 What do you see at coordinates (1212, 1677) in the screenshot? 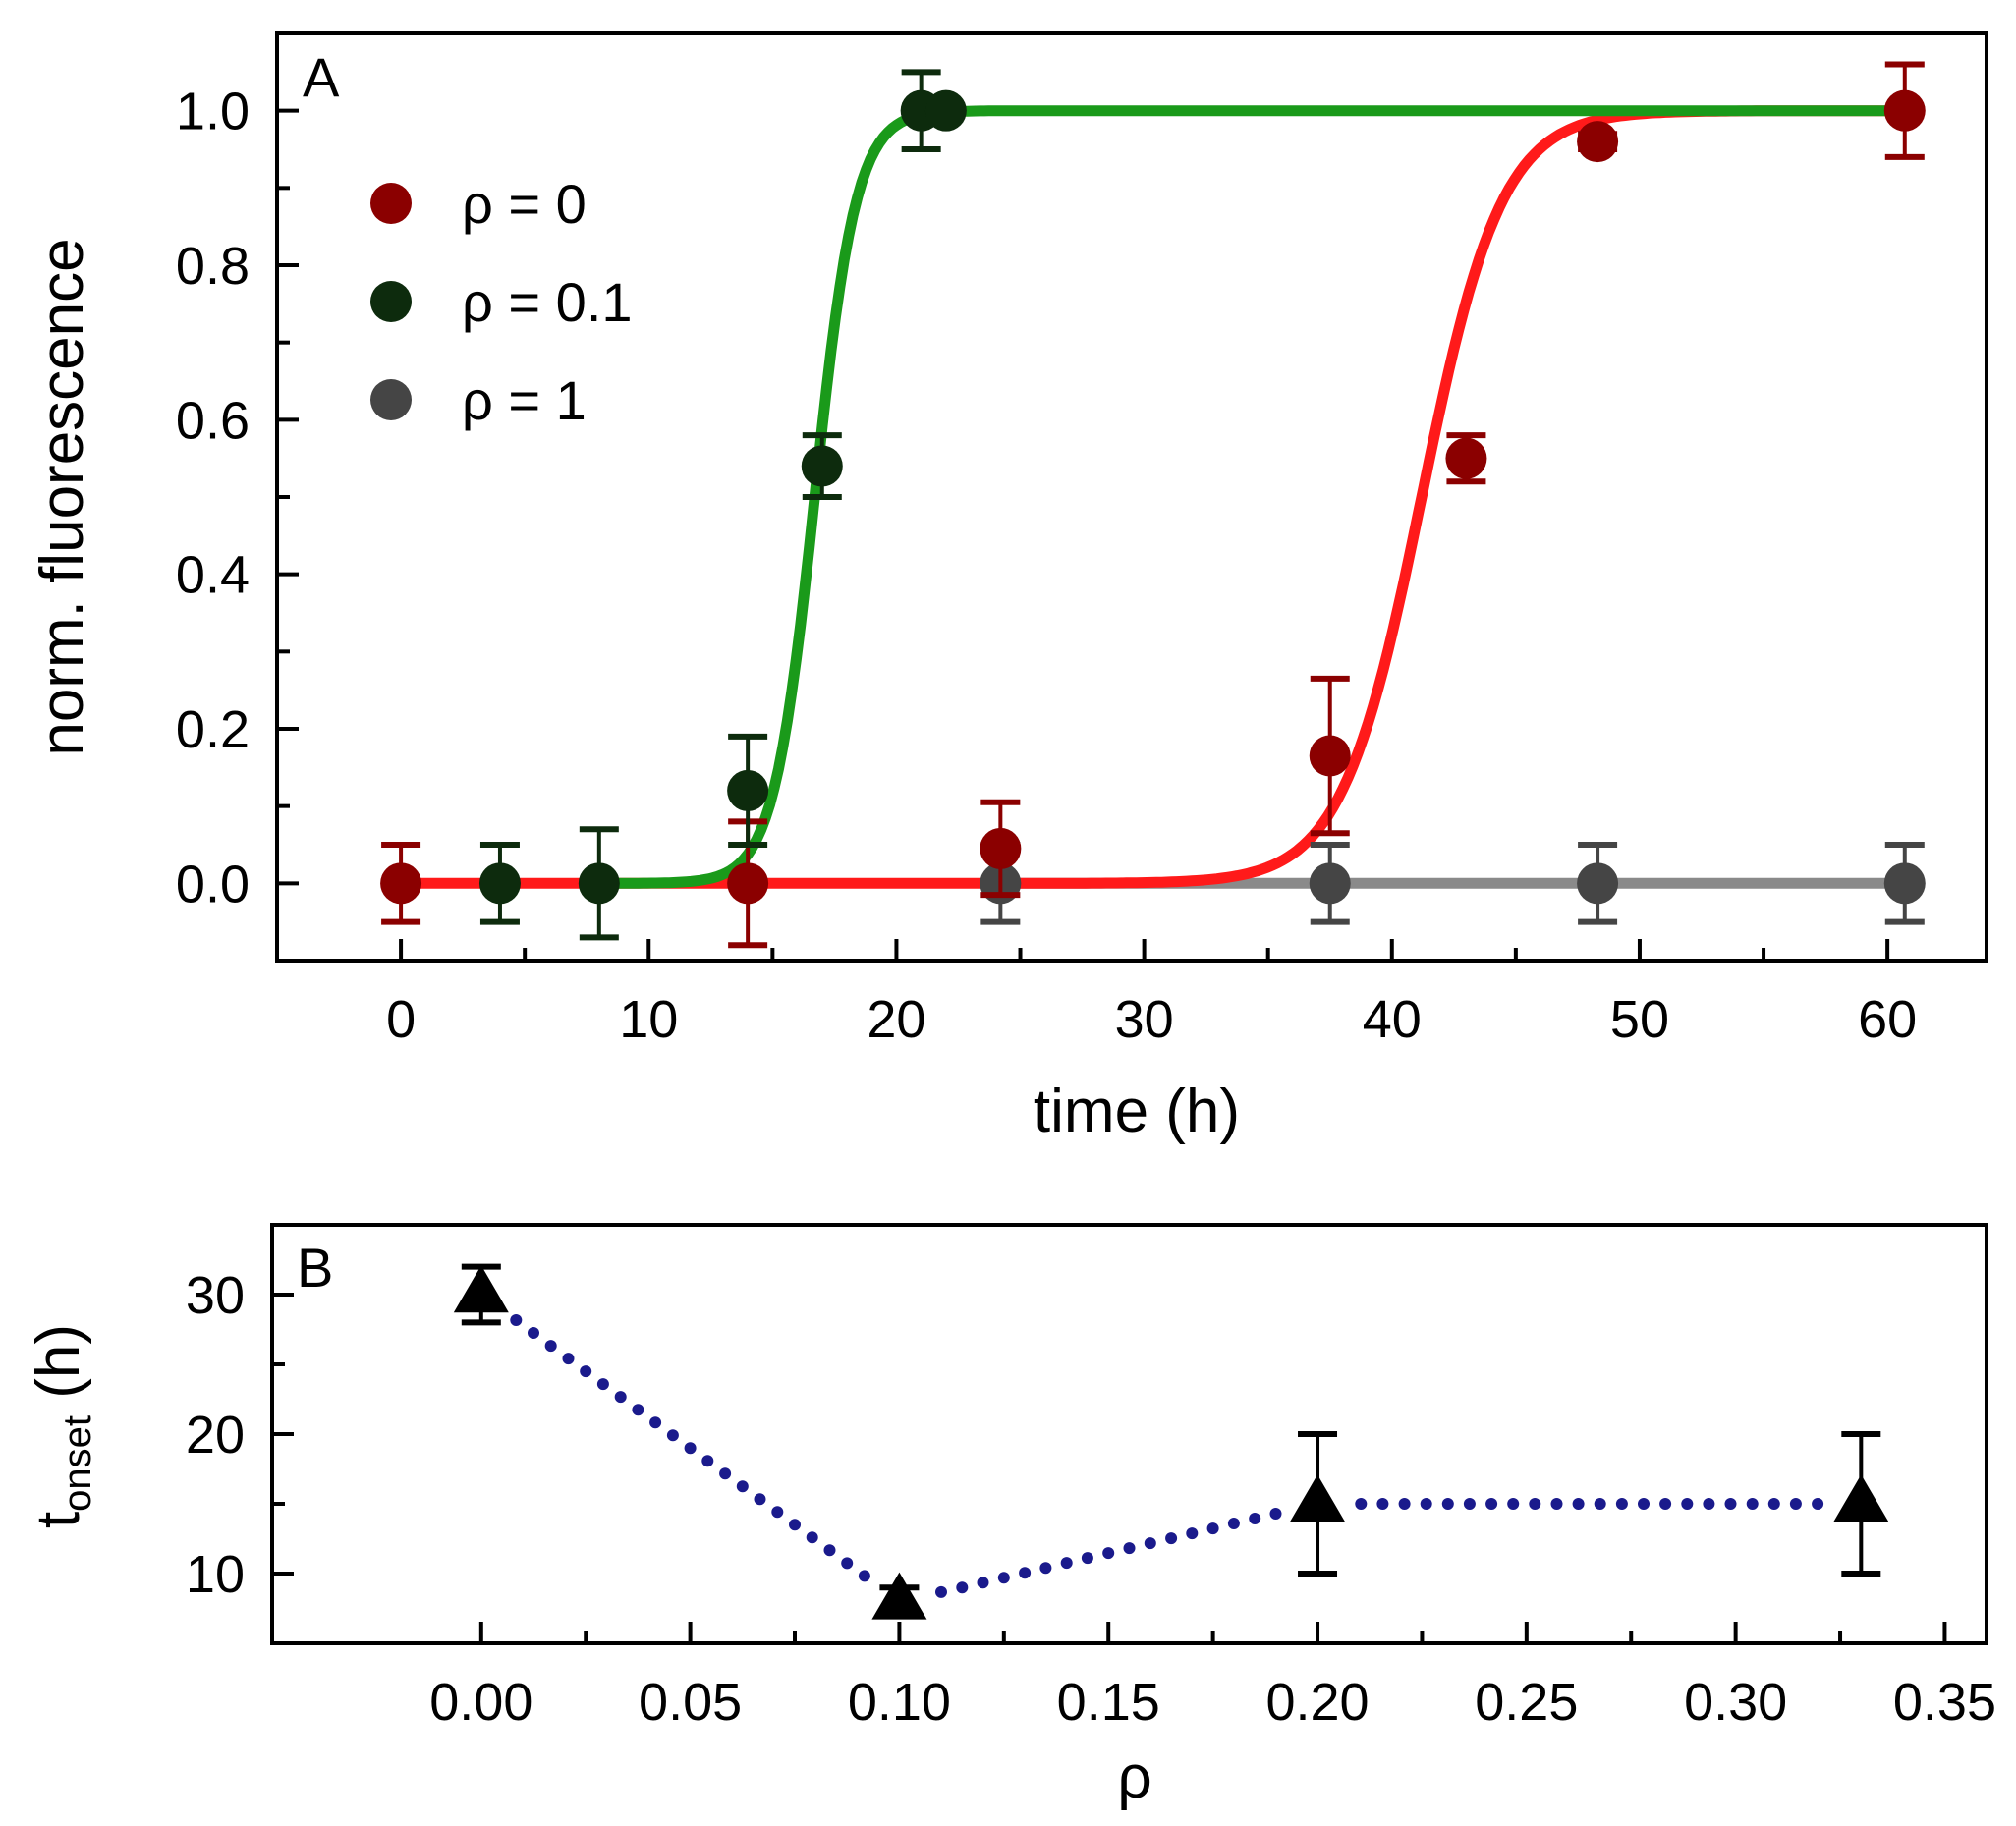
I see `panel-b-x-axis: 0.00 0.05 0.10 0.15 0.20 0.25 0.30 0.35` at bounding box center [1212, 1677].